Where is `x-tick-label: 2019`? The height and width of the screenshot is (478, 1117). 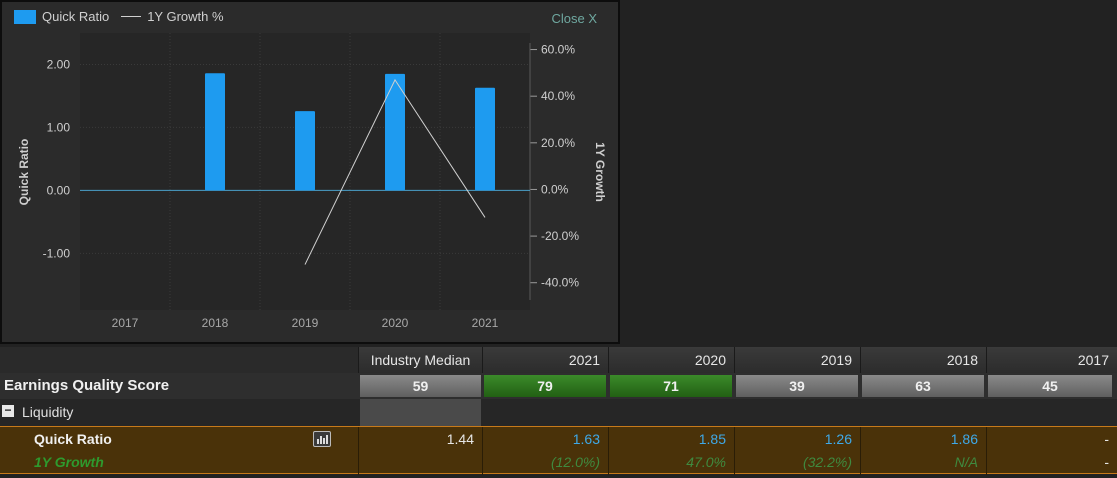
x-tick-label: 2019 is located at coordinates (305, 323).